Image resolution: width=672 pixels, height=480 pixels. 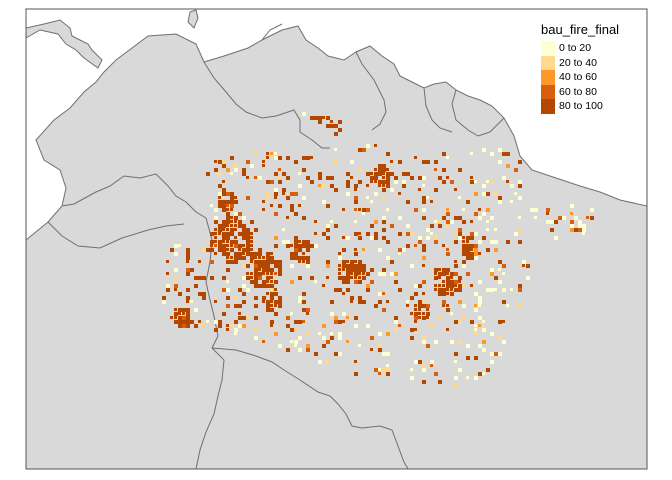 What do you see at coordinates (580, 29) in the screenshot?
I see `legend-title: bau_fire_final` at bounding box center [580, 29].